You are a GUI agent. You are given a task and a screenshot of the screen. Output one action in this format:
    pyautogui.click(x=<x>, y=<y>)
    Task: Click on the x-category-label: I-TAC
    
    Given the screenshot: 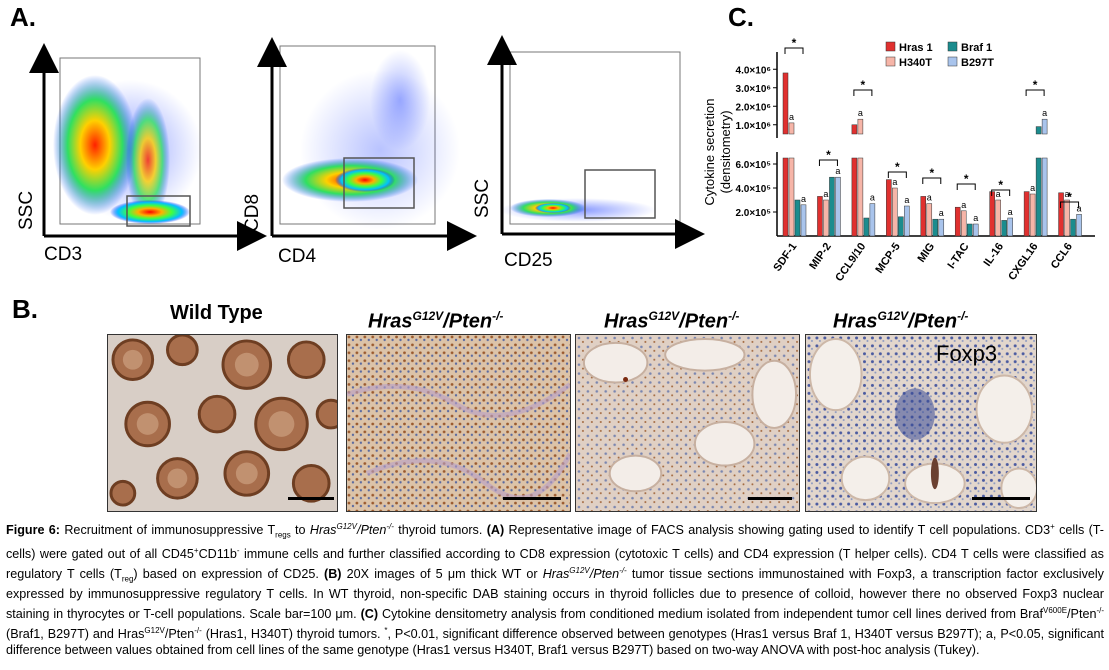 What is the action you would take?
    pyautogui.click(x=958, y=256)
    